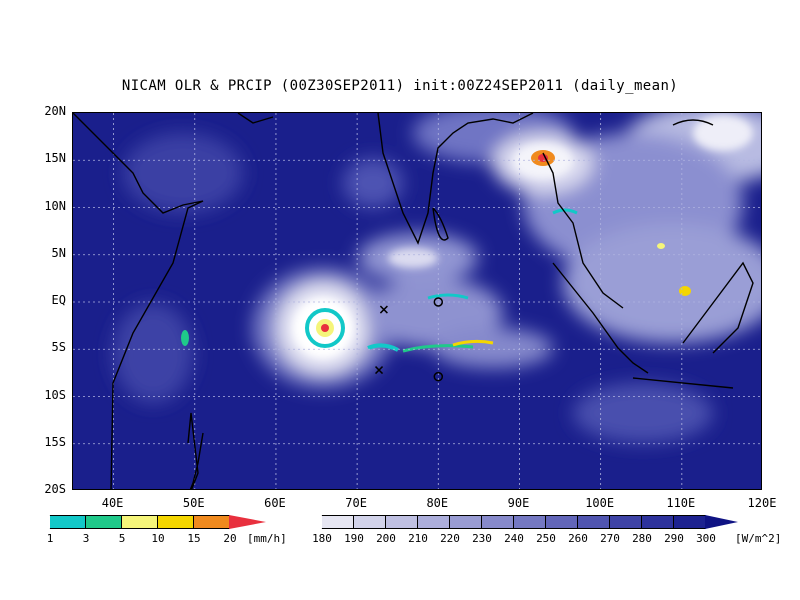 Image resolution: width=800 pixels, height=600 pixels. I want to click on lon-tick-label: 110E, so click(681, 503).